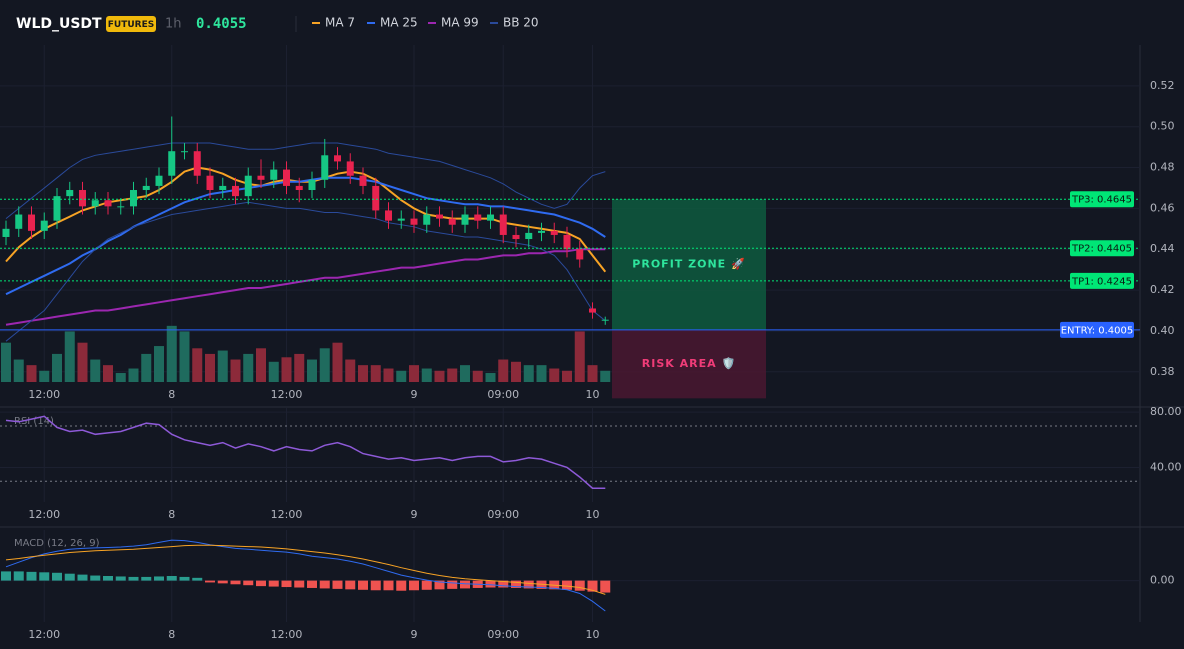  What do you see at coordinates (414, 634) in the screenshot?
I see `x-tick-label: 9` at bounding box center [414, 634].